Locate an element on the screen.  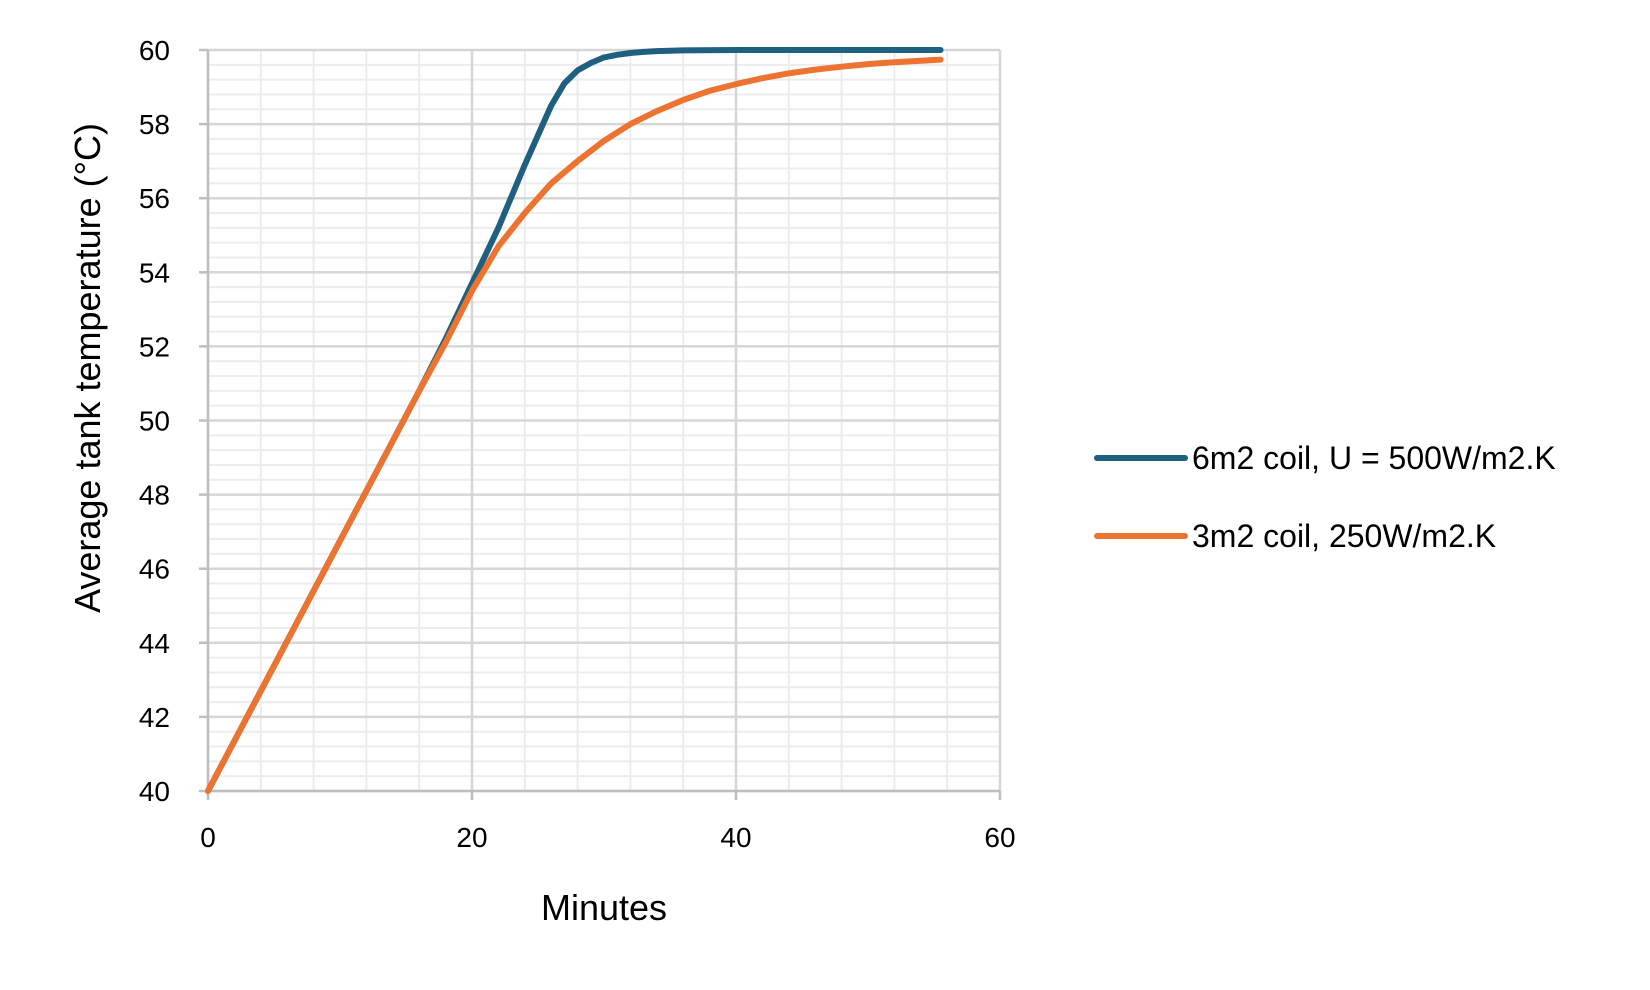
legend-label-1: 6m2 coil, U = 500W/m2.K is located at coordinates (1374, 458).